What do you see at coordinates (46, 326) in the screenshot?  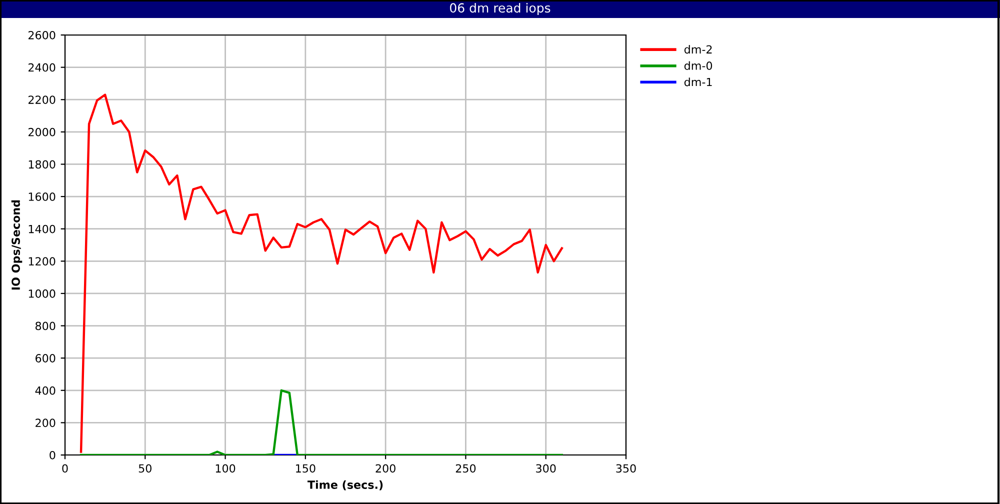 I see `y-tick-label: 800` at bounding box center [46, 326].